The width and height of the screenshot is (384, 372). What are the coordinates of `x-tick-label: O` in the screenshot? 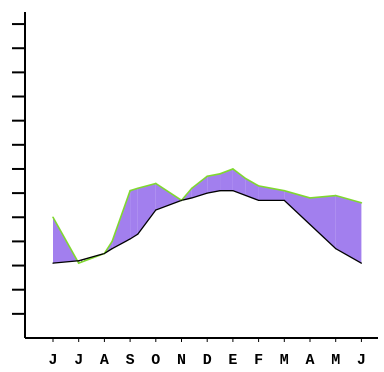 It's located at (155, 360).